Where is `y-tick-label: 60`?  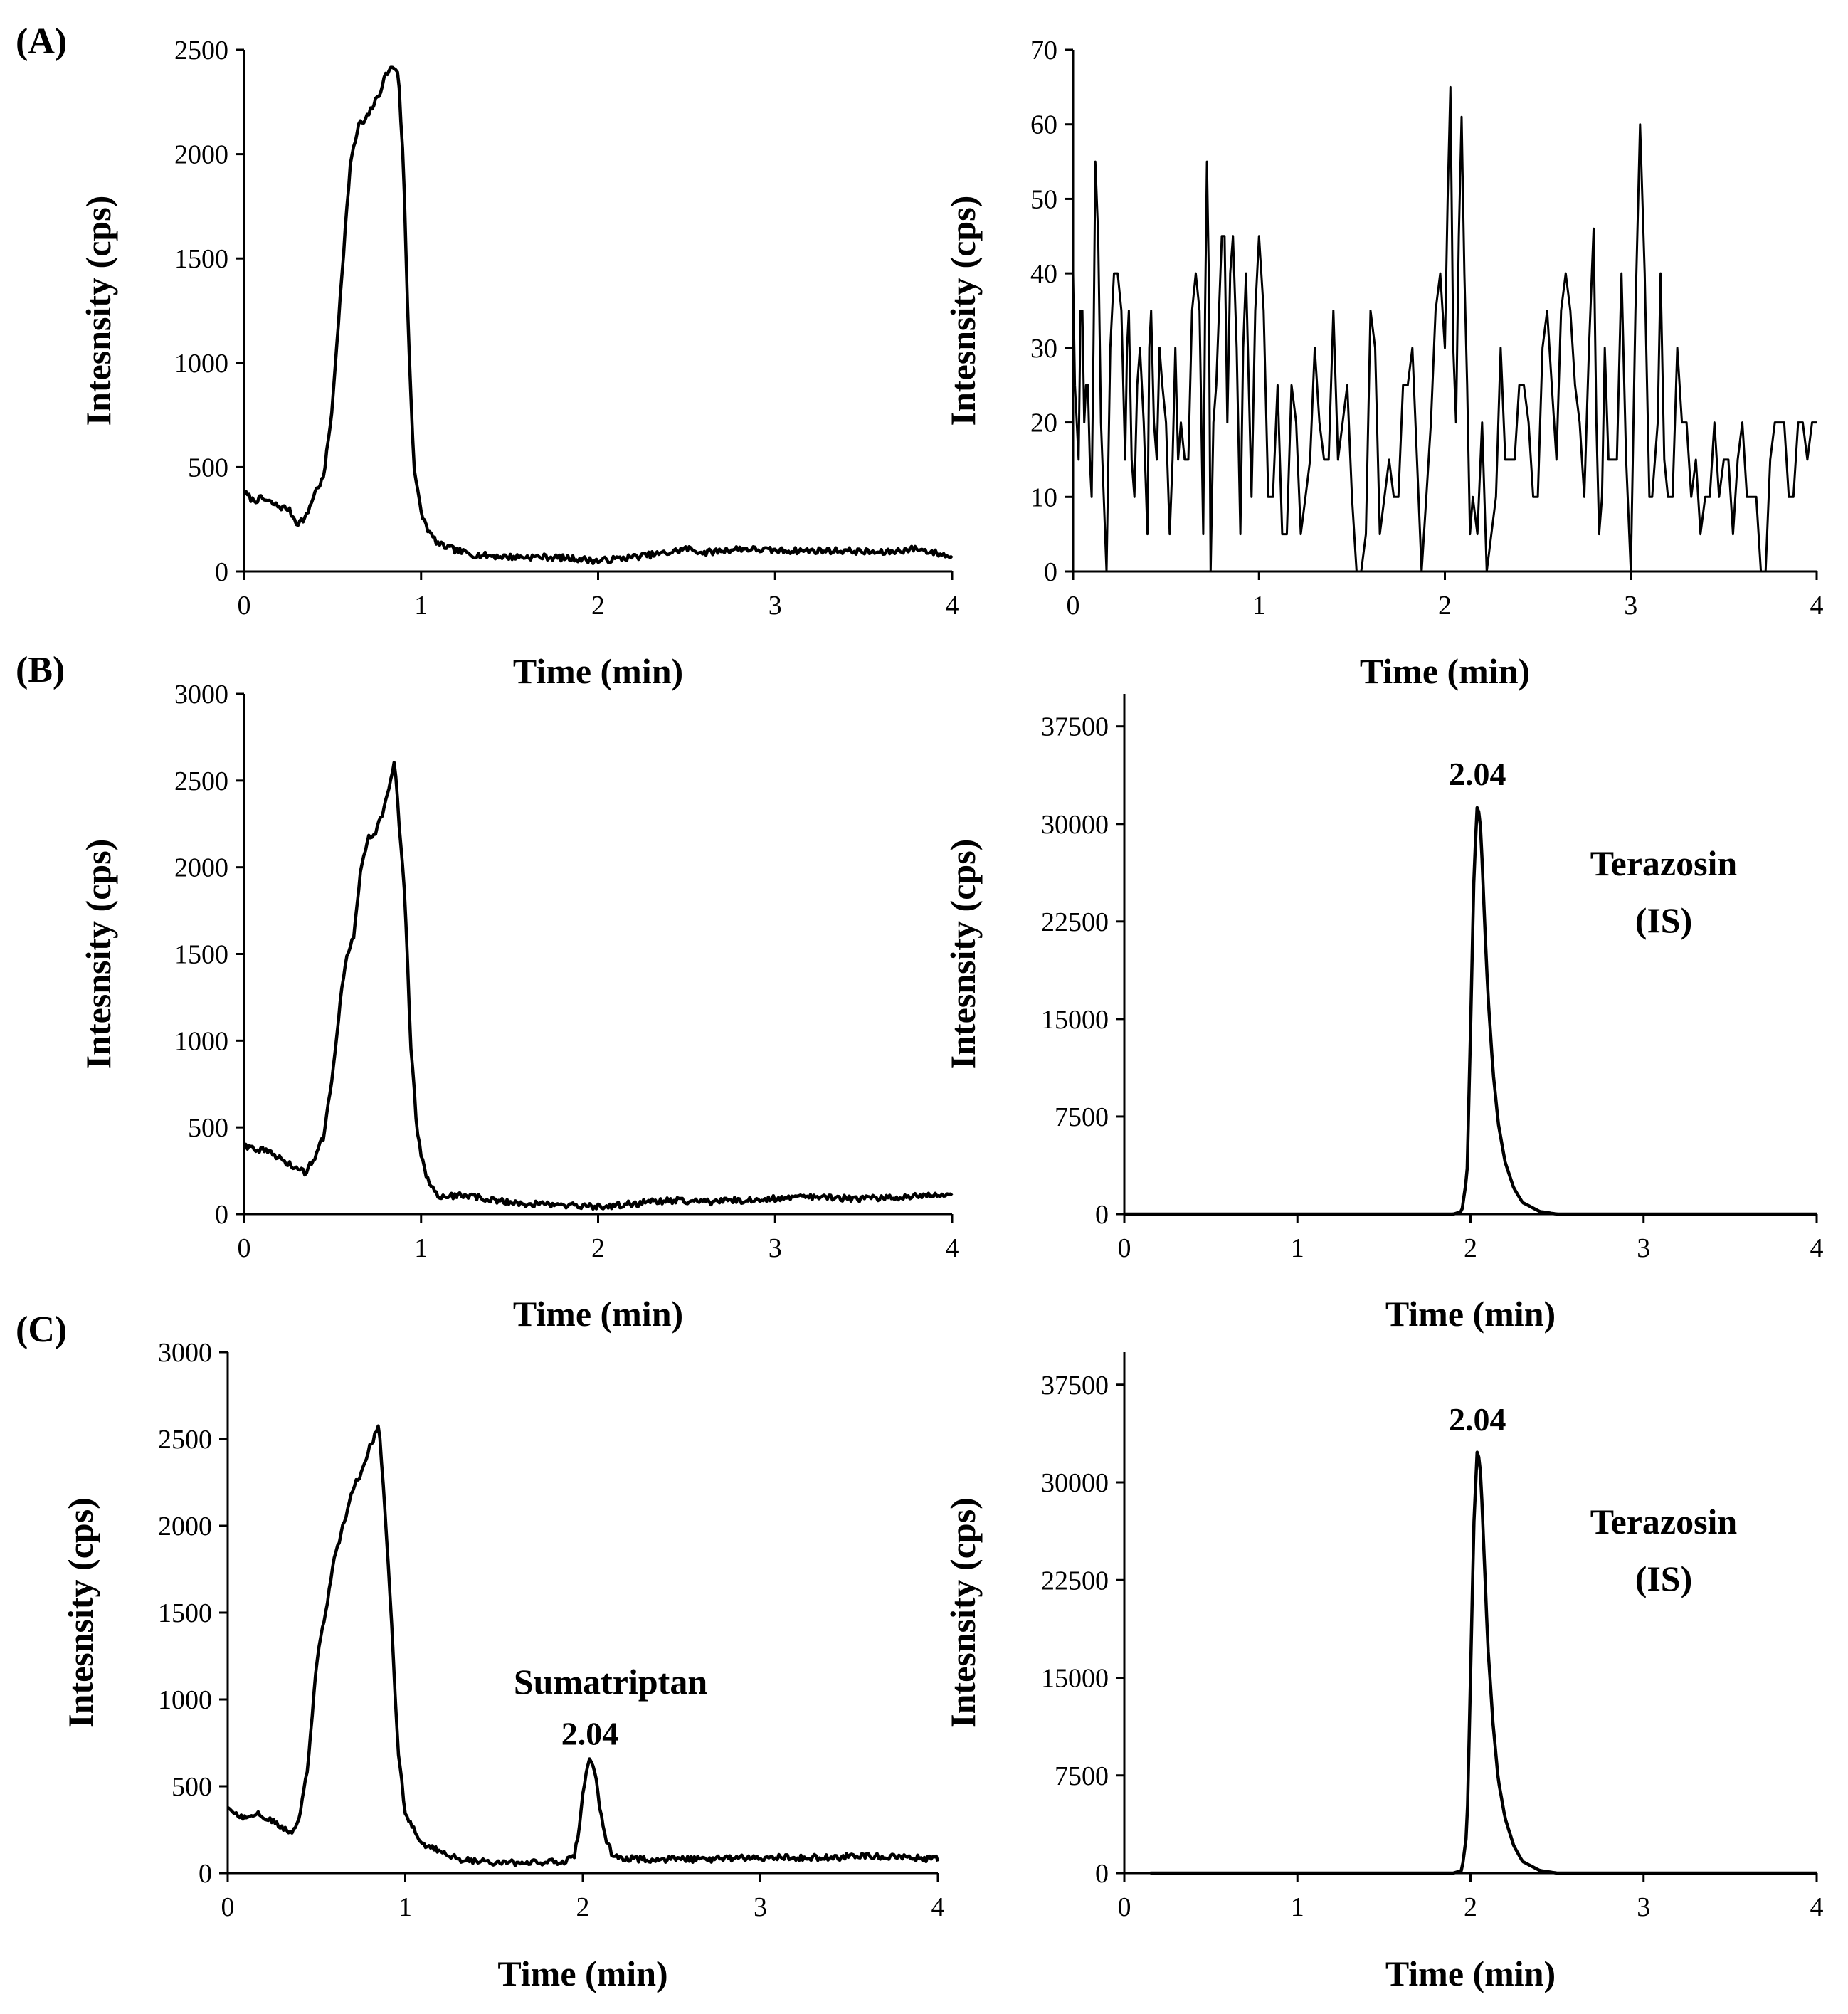 y-tick-label: 60 is located at coordinates (1043, 125).